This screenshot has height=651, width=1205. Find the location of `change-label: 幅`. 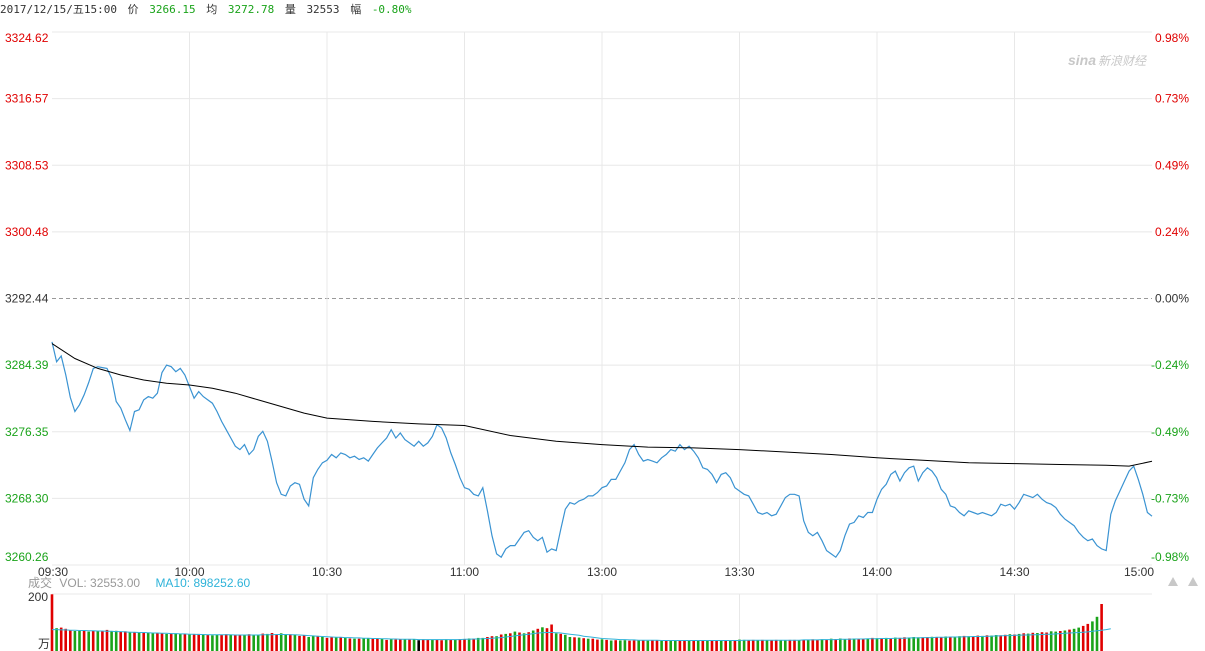

change-label: 幅 is located at coordinates (356, 9).